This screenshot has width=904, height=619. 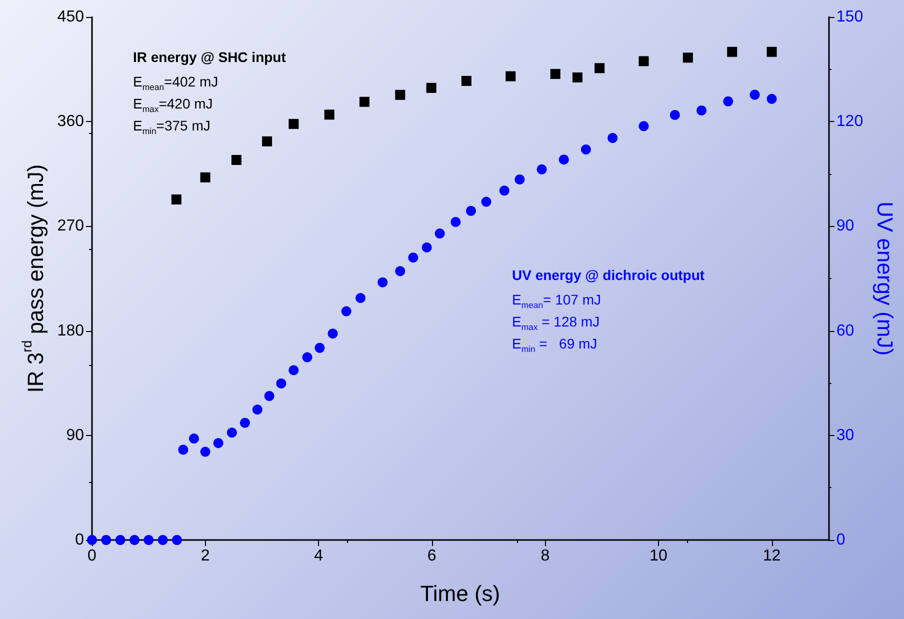 What do you see at coordinates (659, 556) in the screenshot?
I see `x-tick-label: 10` at bounding box center [659, 556].